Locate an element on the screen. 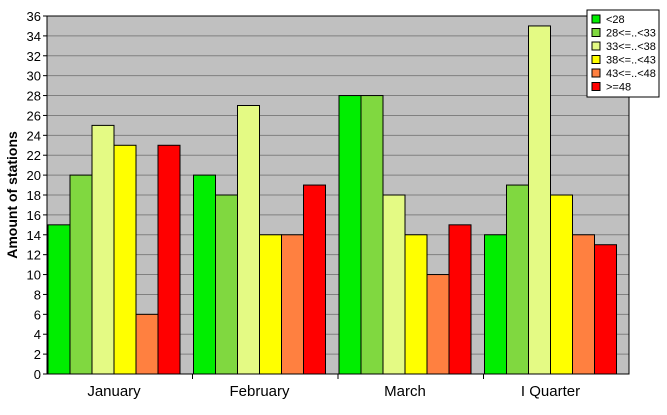  y-tick-label: 18 is located at coordinates (34, 195).